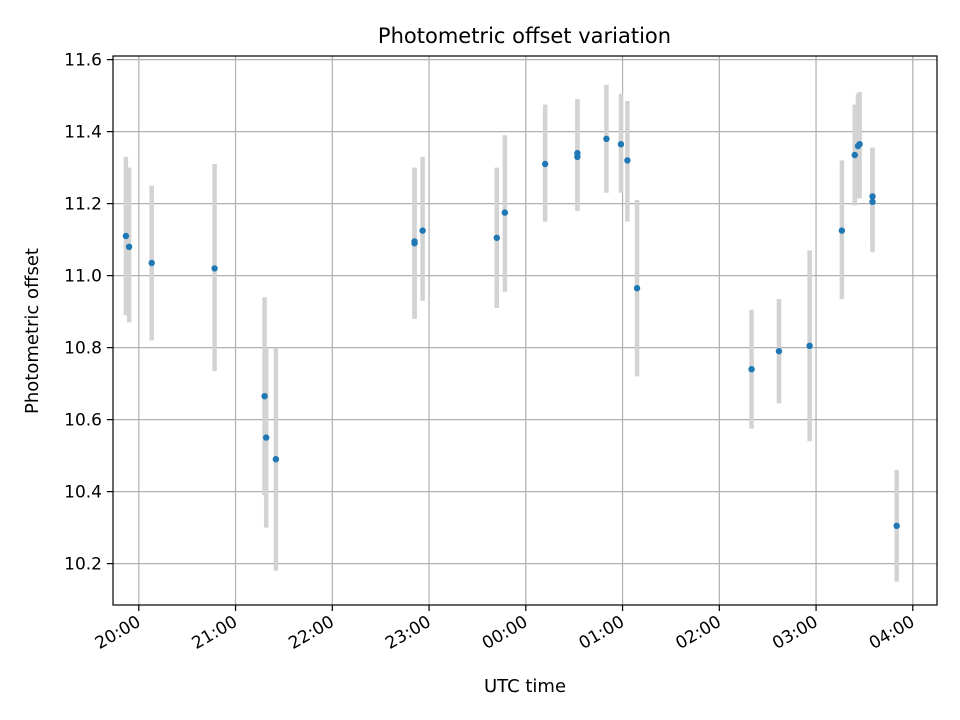 Image resolution: width=960 pixels, height=720 pixels. I want to click on x-tick-label: 00:00, so click(505, 633).